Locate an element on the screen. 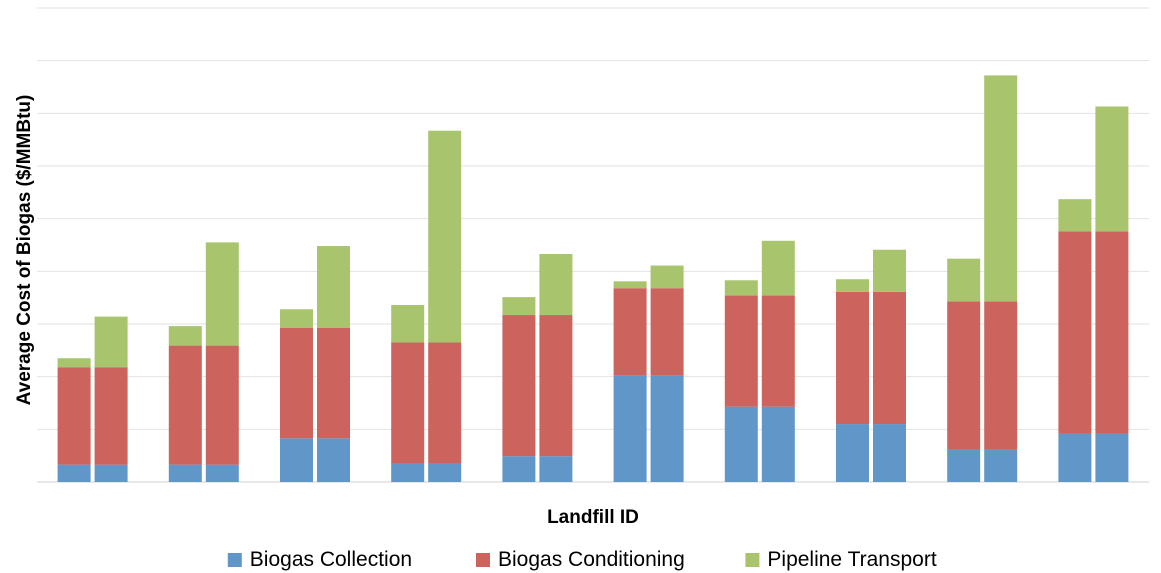 The height and width of the screenshot is (573, 1161). y-axis-label: Average Cost of Biogas ($/MMBtu) is located at coordinates (24, 250).